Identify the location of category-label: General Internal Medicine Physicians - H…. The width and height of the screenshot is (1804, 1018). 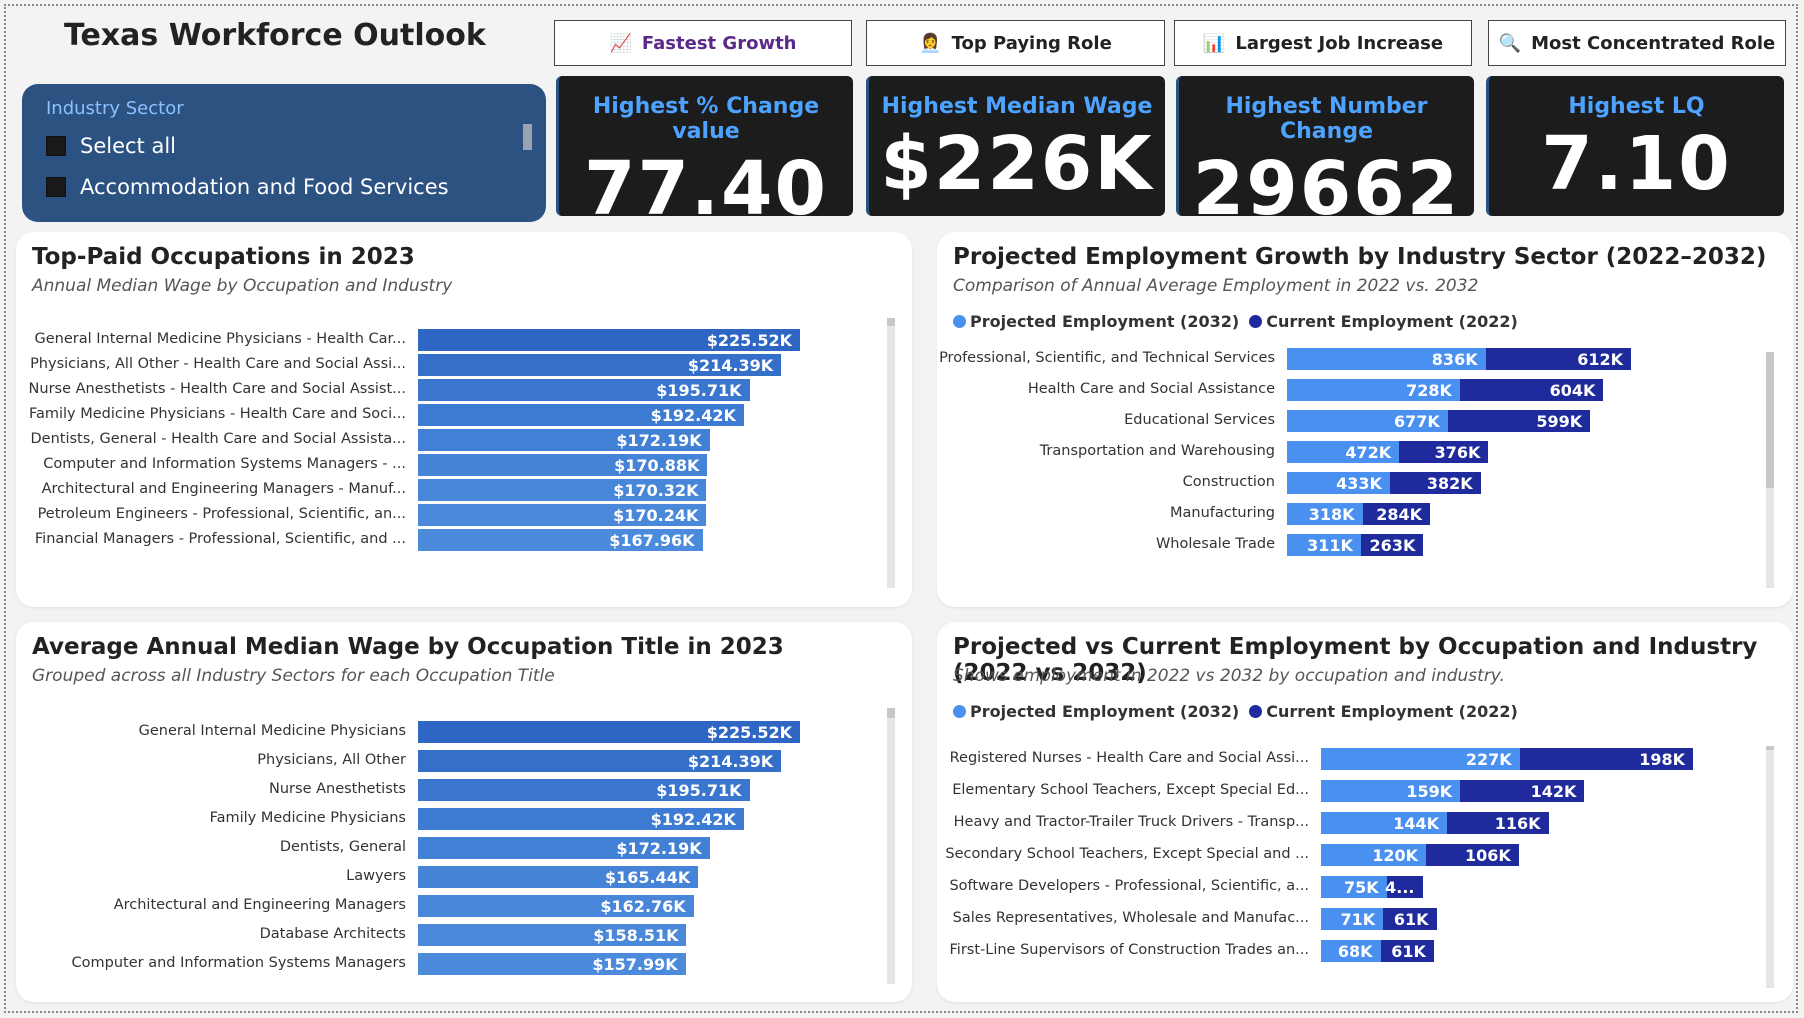
(220, 339).